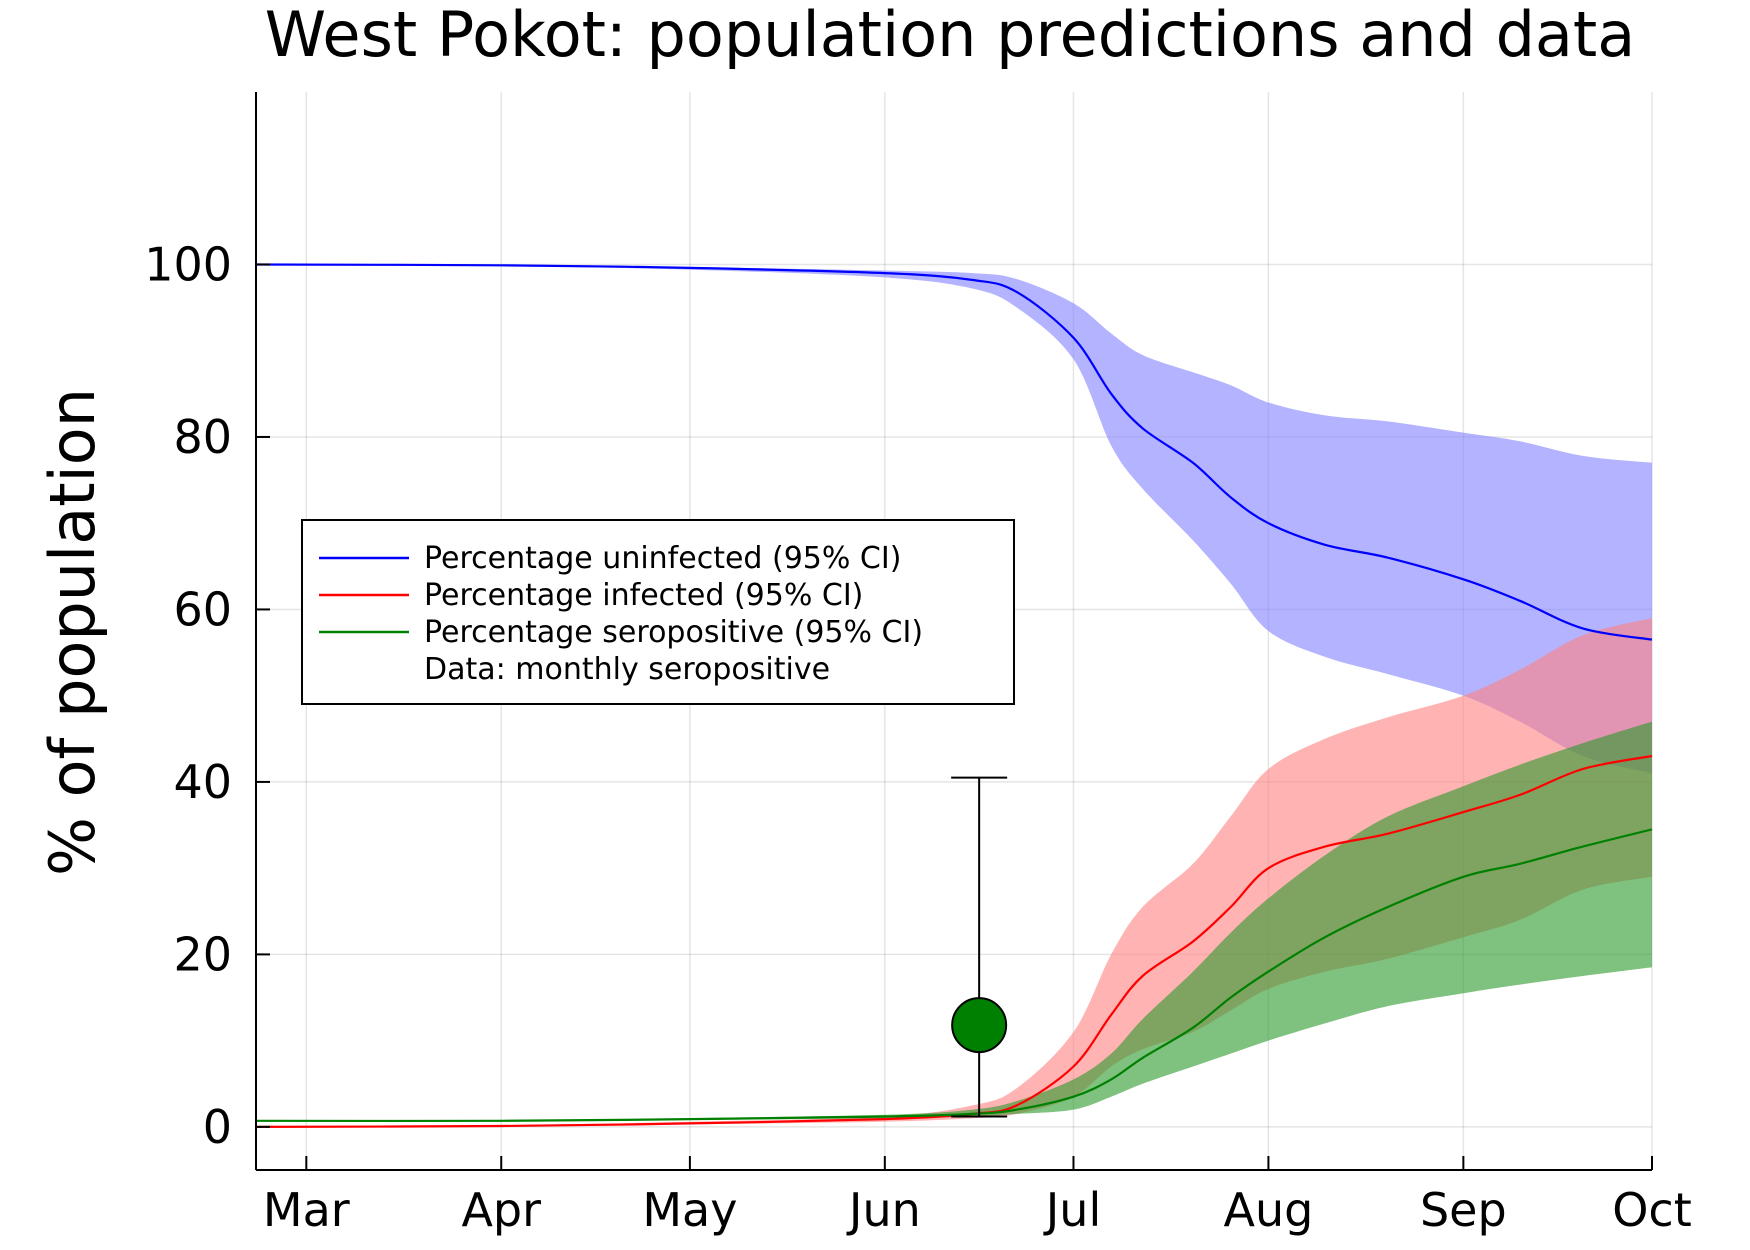 The image size is (1750, 1250). Describe the element at coordinates (673, 632) in the screenshot. I see `legend-label-percentage-seropositive-ci: Percentage seropositive (95% CI)` at that location.